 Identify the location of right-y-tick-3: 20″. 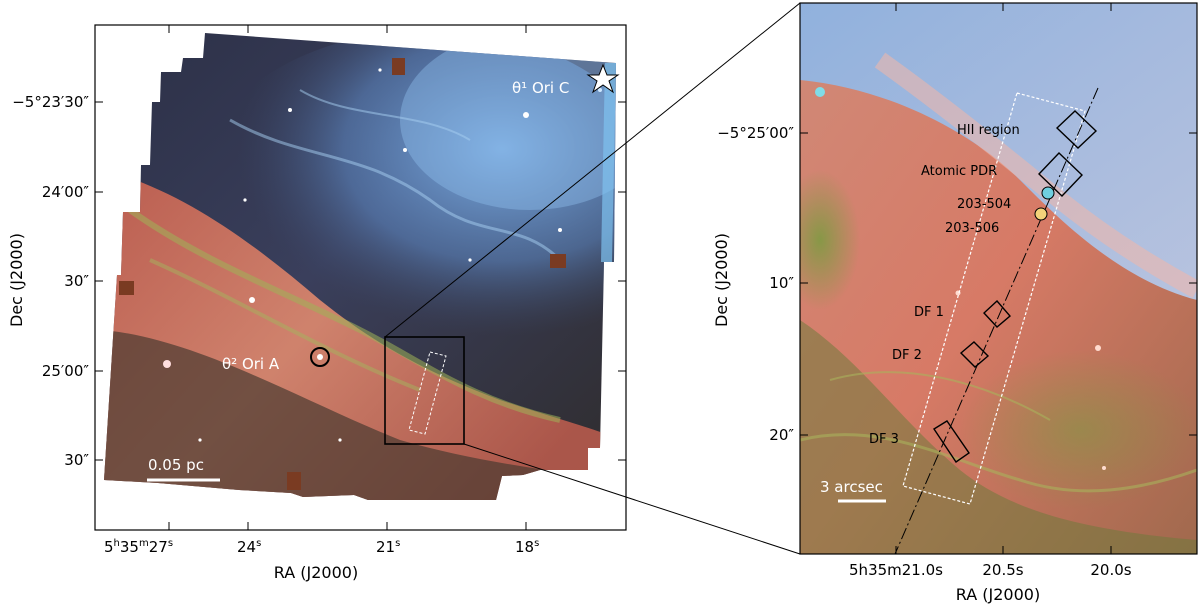
(781, 435).